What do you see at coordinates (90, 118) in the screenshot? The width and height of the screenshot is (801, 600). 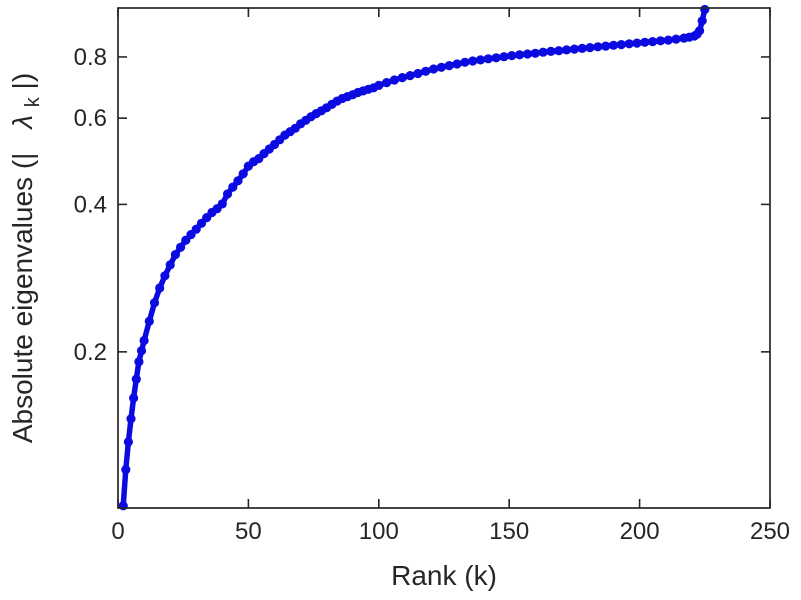 I see `y-tick-label: 0.6` at bounding box center [90, 118].